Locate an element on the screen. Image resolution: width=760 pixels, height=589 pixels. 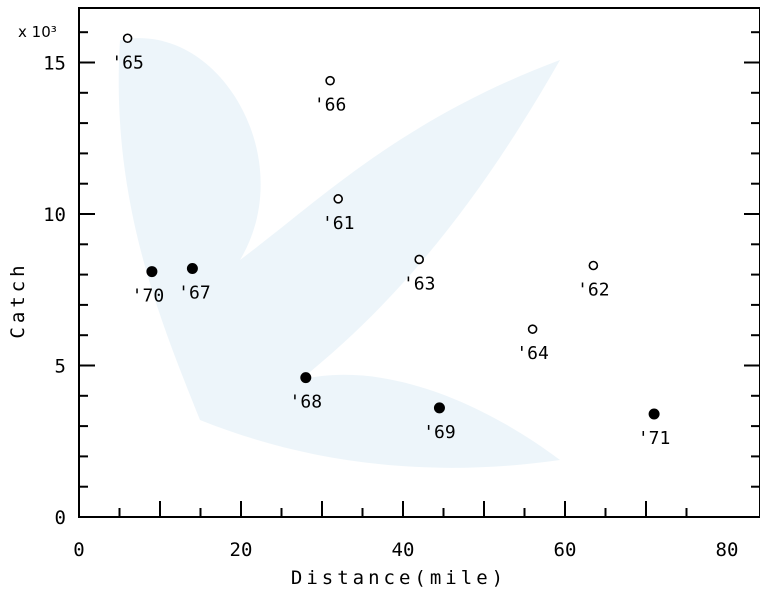
data-point-label: '68 is located at coordinates (306, 402).